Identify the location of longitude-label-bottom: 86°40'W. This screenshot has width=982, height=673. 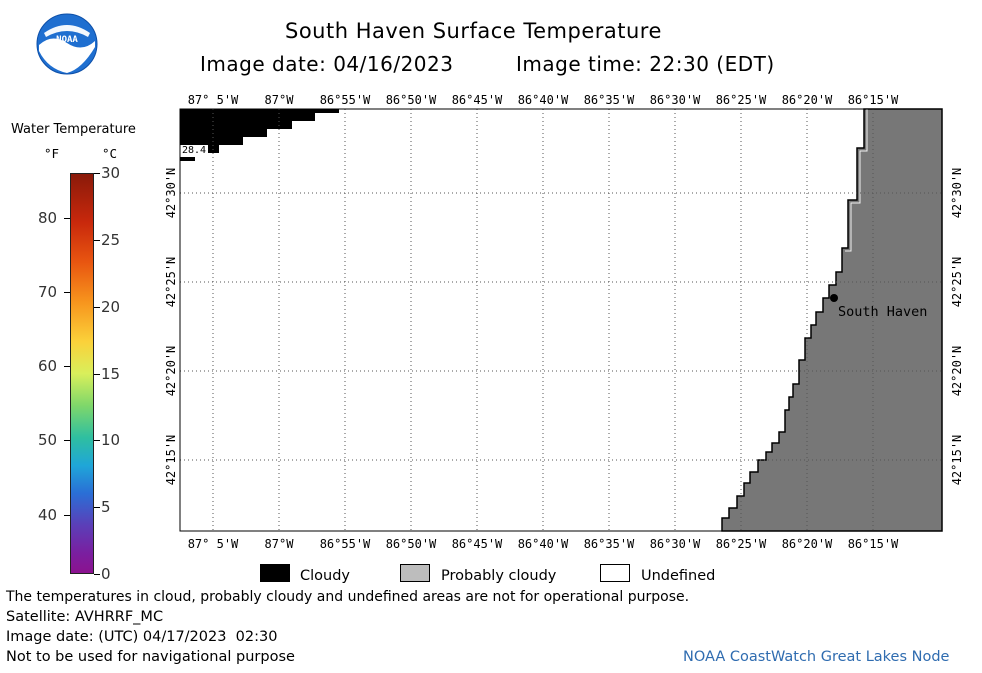
(543, 544).